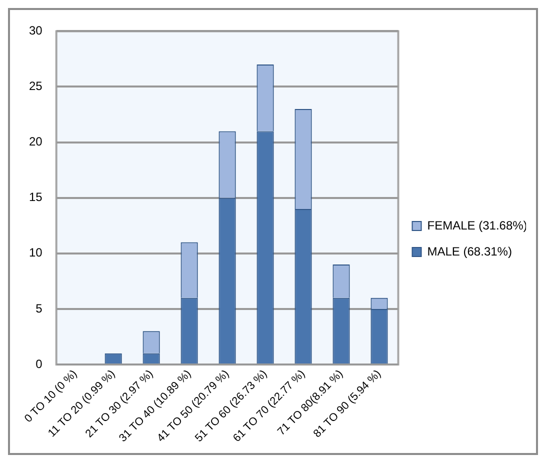 This screenshot has height=465, width=548. Describe the element at coordinates (35, 141) in the screenshot. I see `y-tick-label: 20` at that location.